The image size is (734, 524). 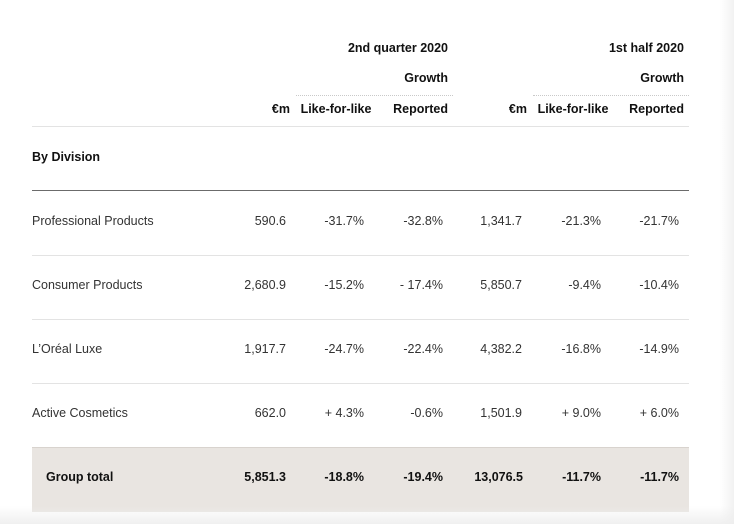 I want to click on growth-header-q2: Growth, so click(x=426, y=78).